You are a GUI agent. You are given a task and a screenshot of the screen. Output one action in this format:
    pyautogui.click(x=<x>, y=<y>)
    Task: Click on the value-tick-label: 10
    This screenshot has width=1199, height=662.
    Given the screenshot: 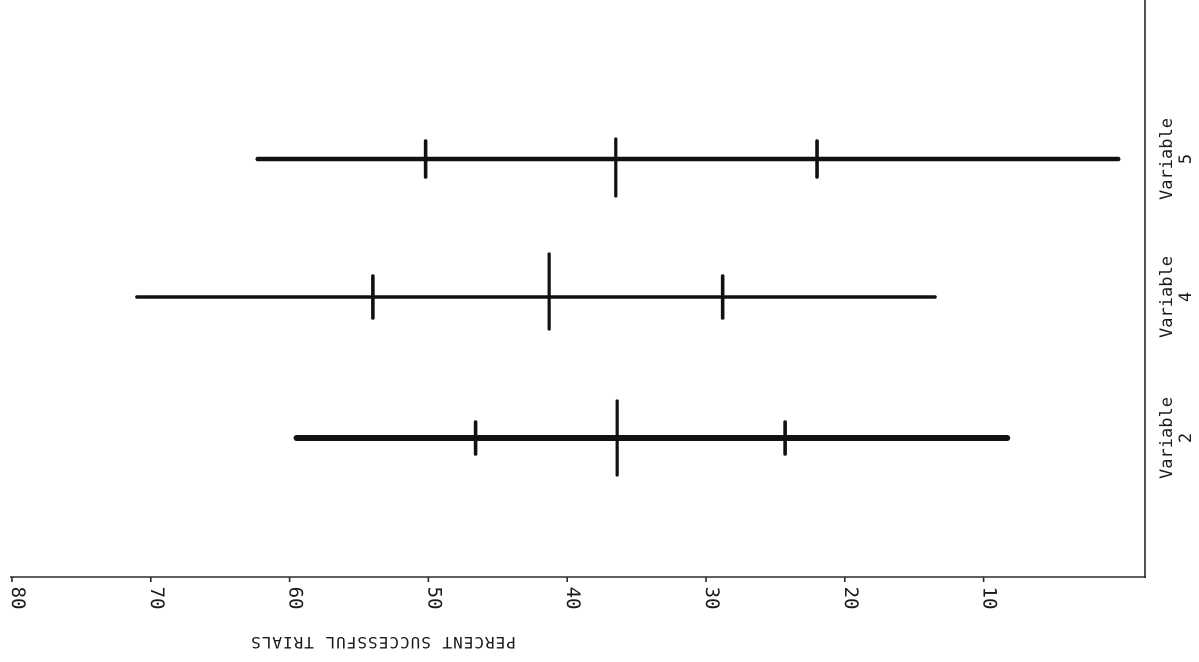 What is the action you would take?
    pyautogui.click(x=990, y=598)
    